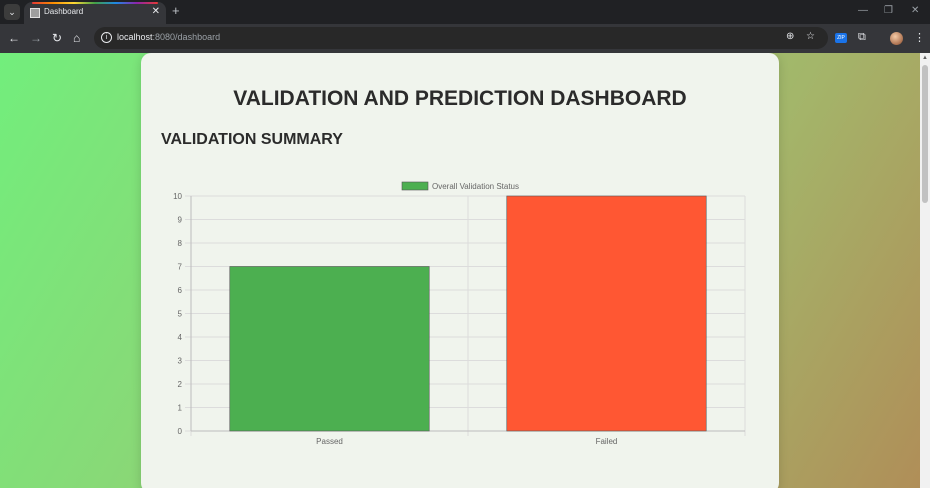 The image size is (930, 488). I want to click on reload-icon: ↻, so click(57, 38).